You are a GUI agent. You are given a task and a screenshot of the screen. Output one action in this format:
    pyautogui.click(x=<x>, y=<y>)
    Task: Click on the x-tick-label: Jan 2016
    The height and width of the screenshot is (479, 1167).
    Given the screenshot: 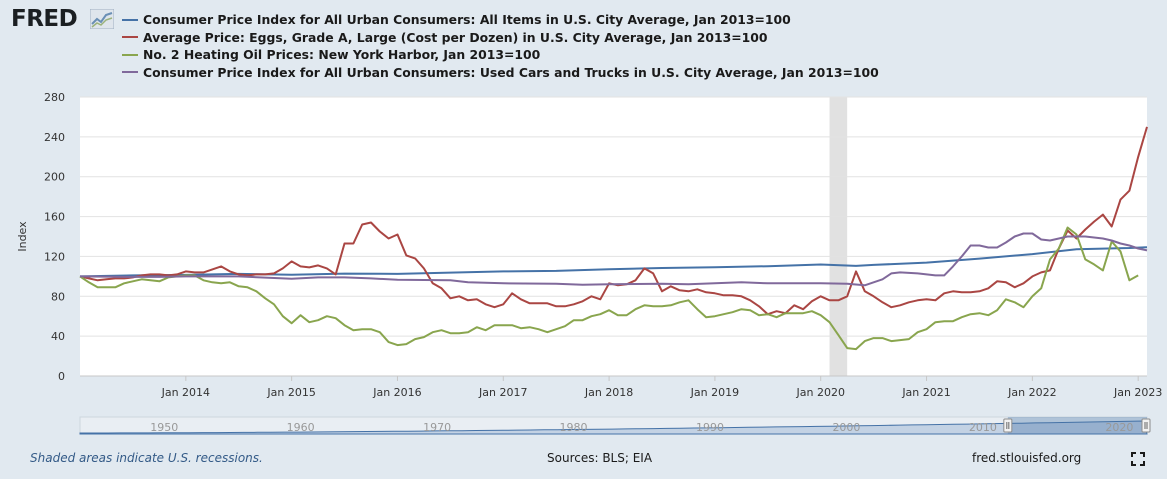 What is the action you would take?
    pyautogui.click(x=396, y=392)
    